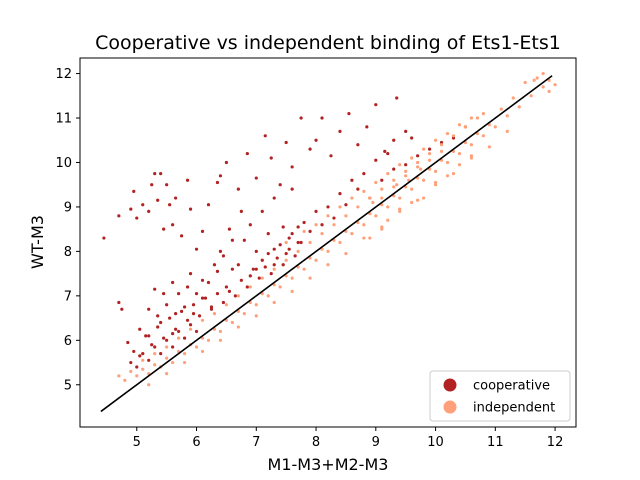 This screenshot has height=480, width=640. Describe the element at coordinates (37, 242) in the screenshot. I see `y-axis-label: WT-M3` at that location.